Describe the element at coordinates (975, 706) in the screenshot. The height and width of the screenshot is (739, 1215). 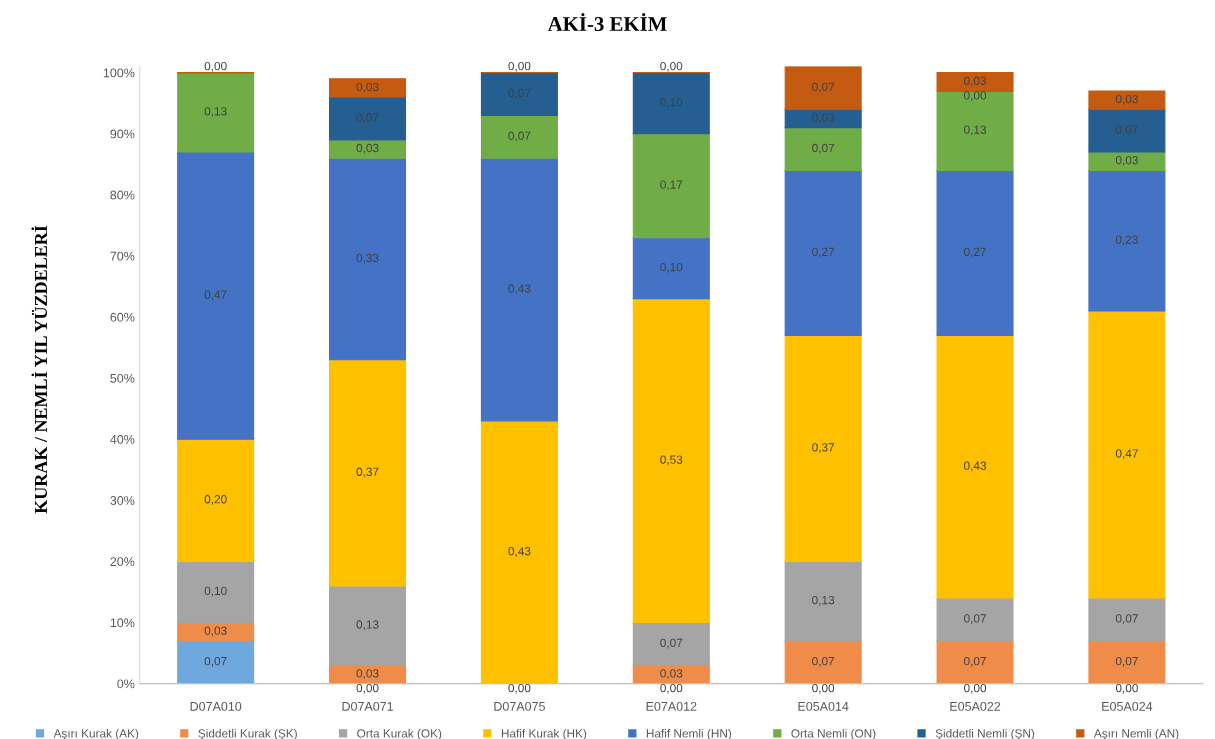
I see `x-tick-label: E05A022` at that location.